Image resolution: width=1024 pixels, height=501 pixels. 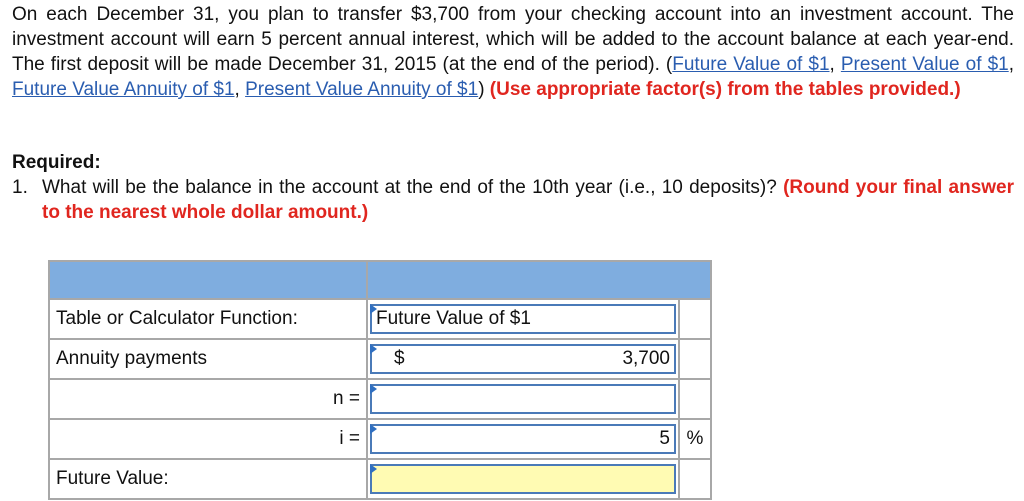 I want to click on future-value-input, so click(x=523, y=479).